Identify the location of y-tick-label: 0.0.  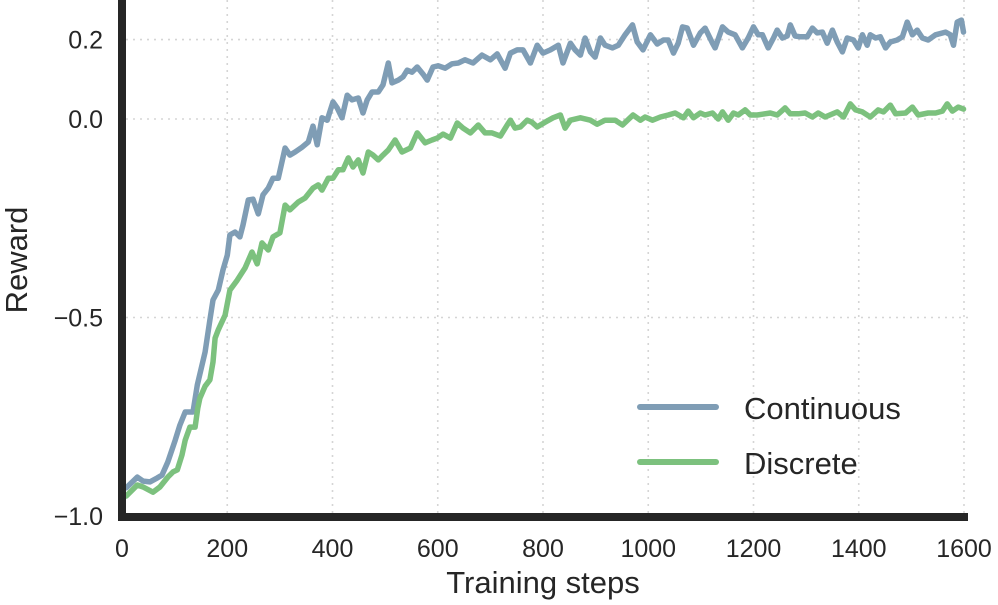
(85, 120).